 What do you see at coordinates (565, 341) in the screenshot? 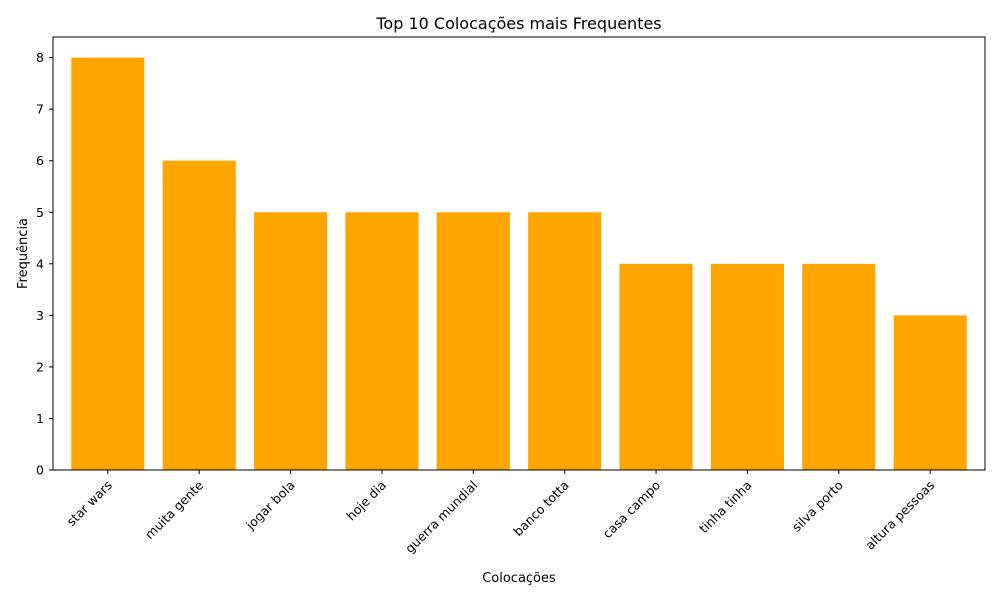
I see `bar-banco-totta` at bounding box center [565, 341].